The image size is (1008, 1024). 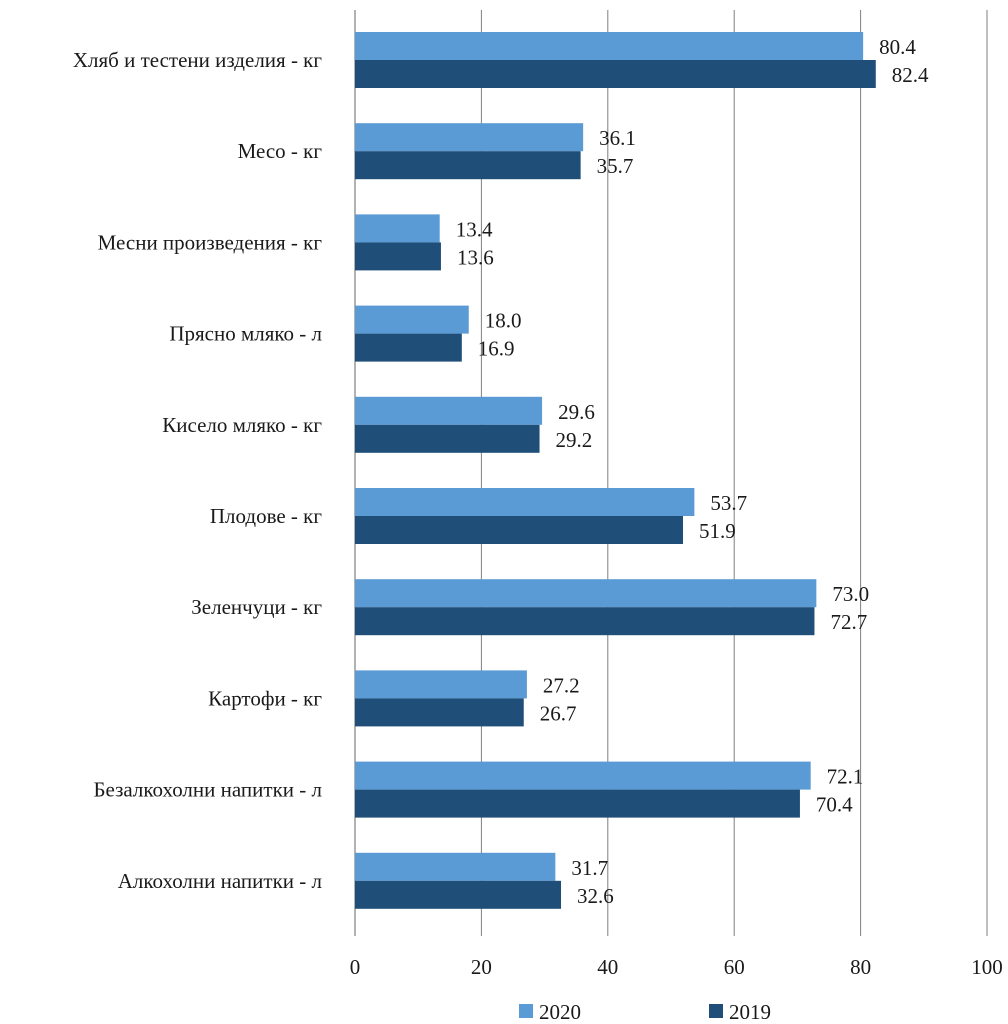 What do you see at coordinates (910, 75) in the screenshot?
I see `data-label-2019-0: 82.4` at bounding box center [910, 75].